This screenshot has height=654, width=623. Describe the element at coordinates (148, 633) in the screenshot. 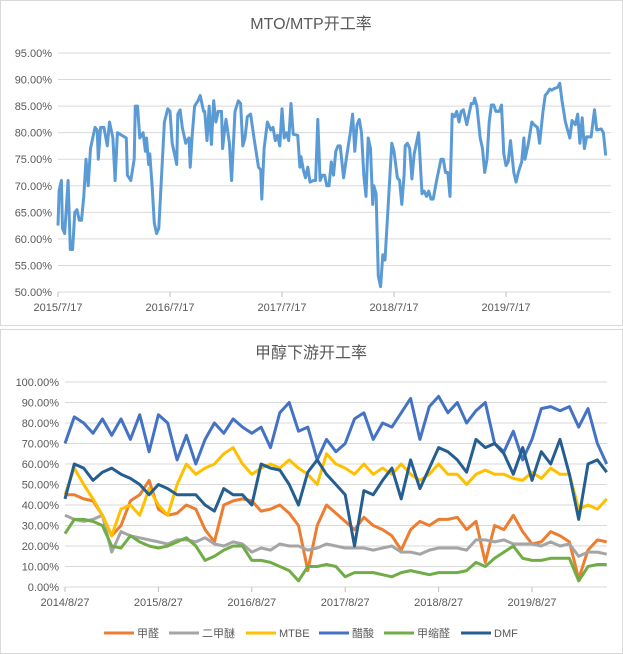

I see `legend-label: 甲醛` at that location.